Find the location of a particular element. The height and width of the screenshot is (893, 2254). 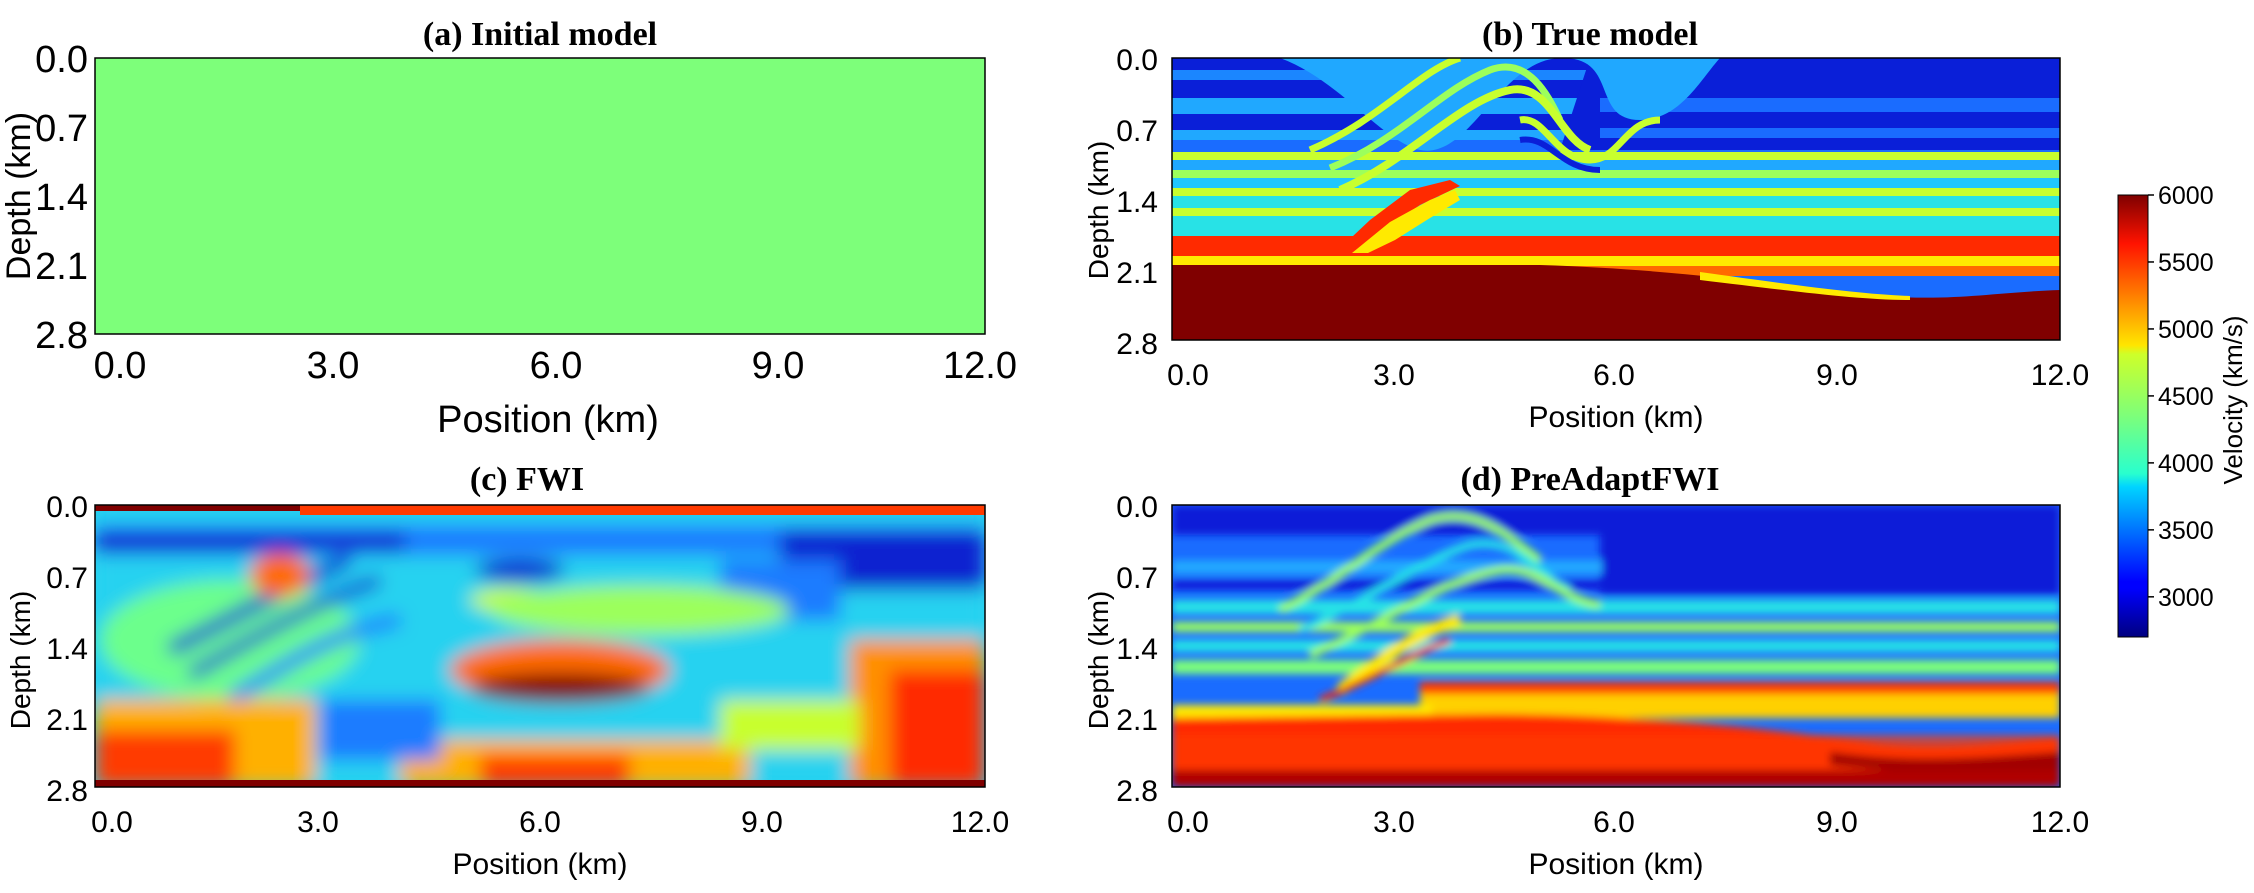

panel-a-ylabel: Depth (km) is located at coordinates (19, 196).